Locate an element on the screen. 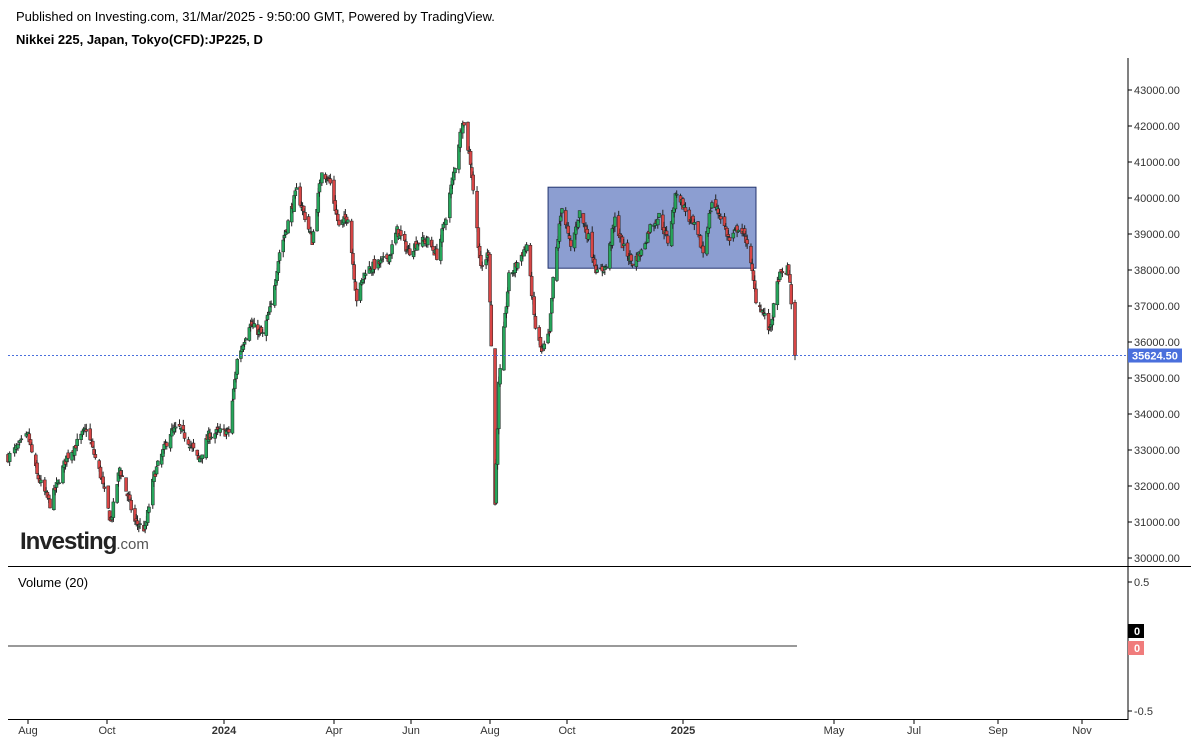 The image size is (1191, 743). x-tick-label: Apr is located at coordinates (333, 731).